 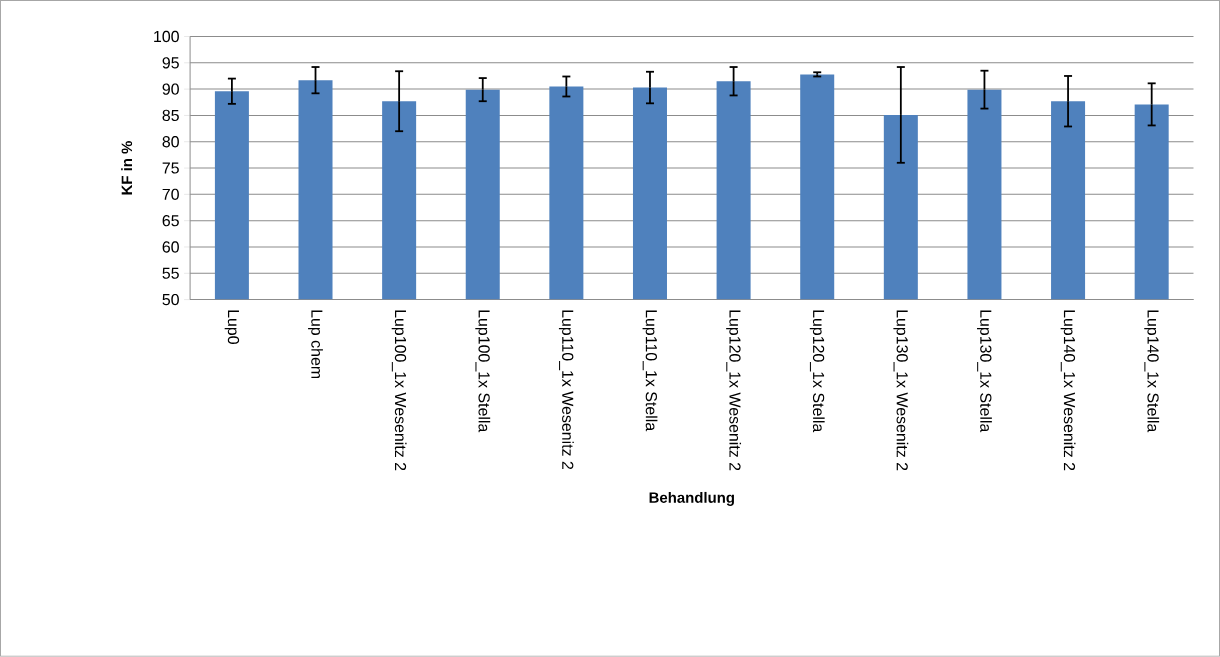 What do you see at coordinates (170, 247) in the screenshot?
I see `y-tick-label: 60` at bounding box center [170, 247].